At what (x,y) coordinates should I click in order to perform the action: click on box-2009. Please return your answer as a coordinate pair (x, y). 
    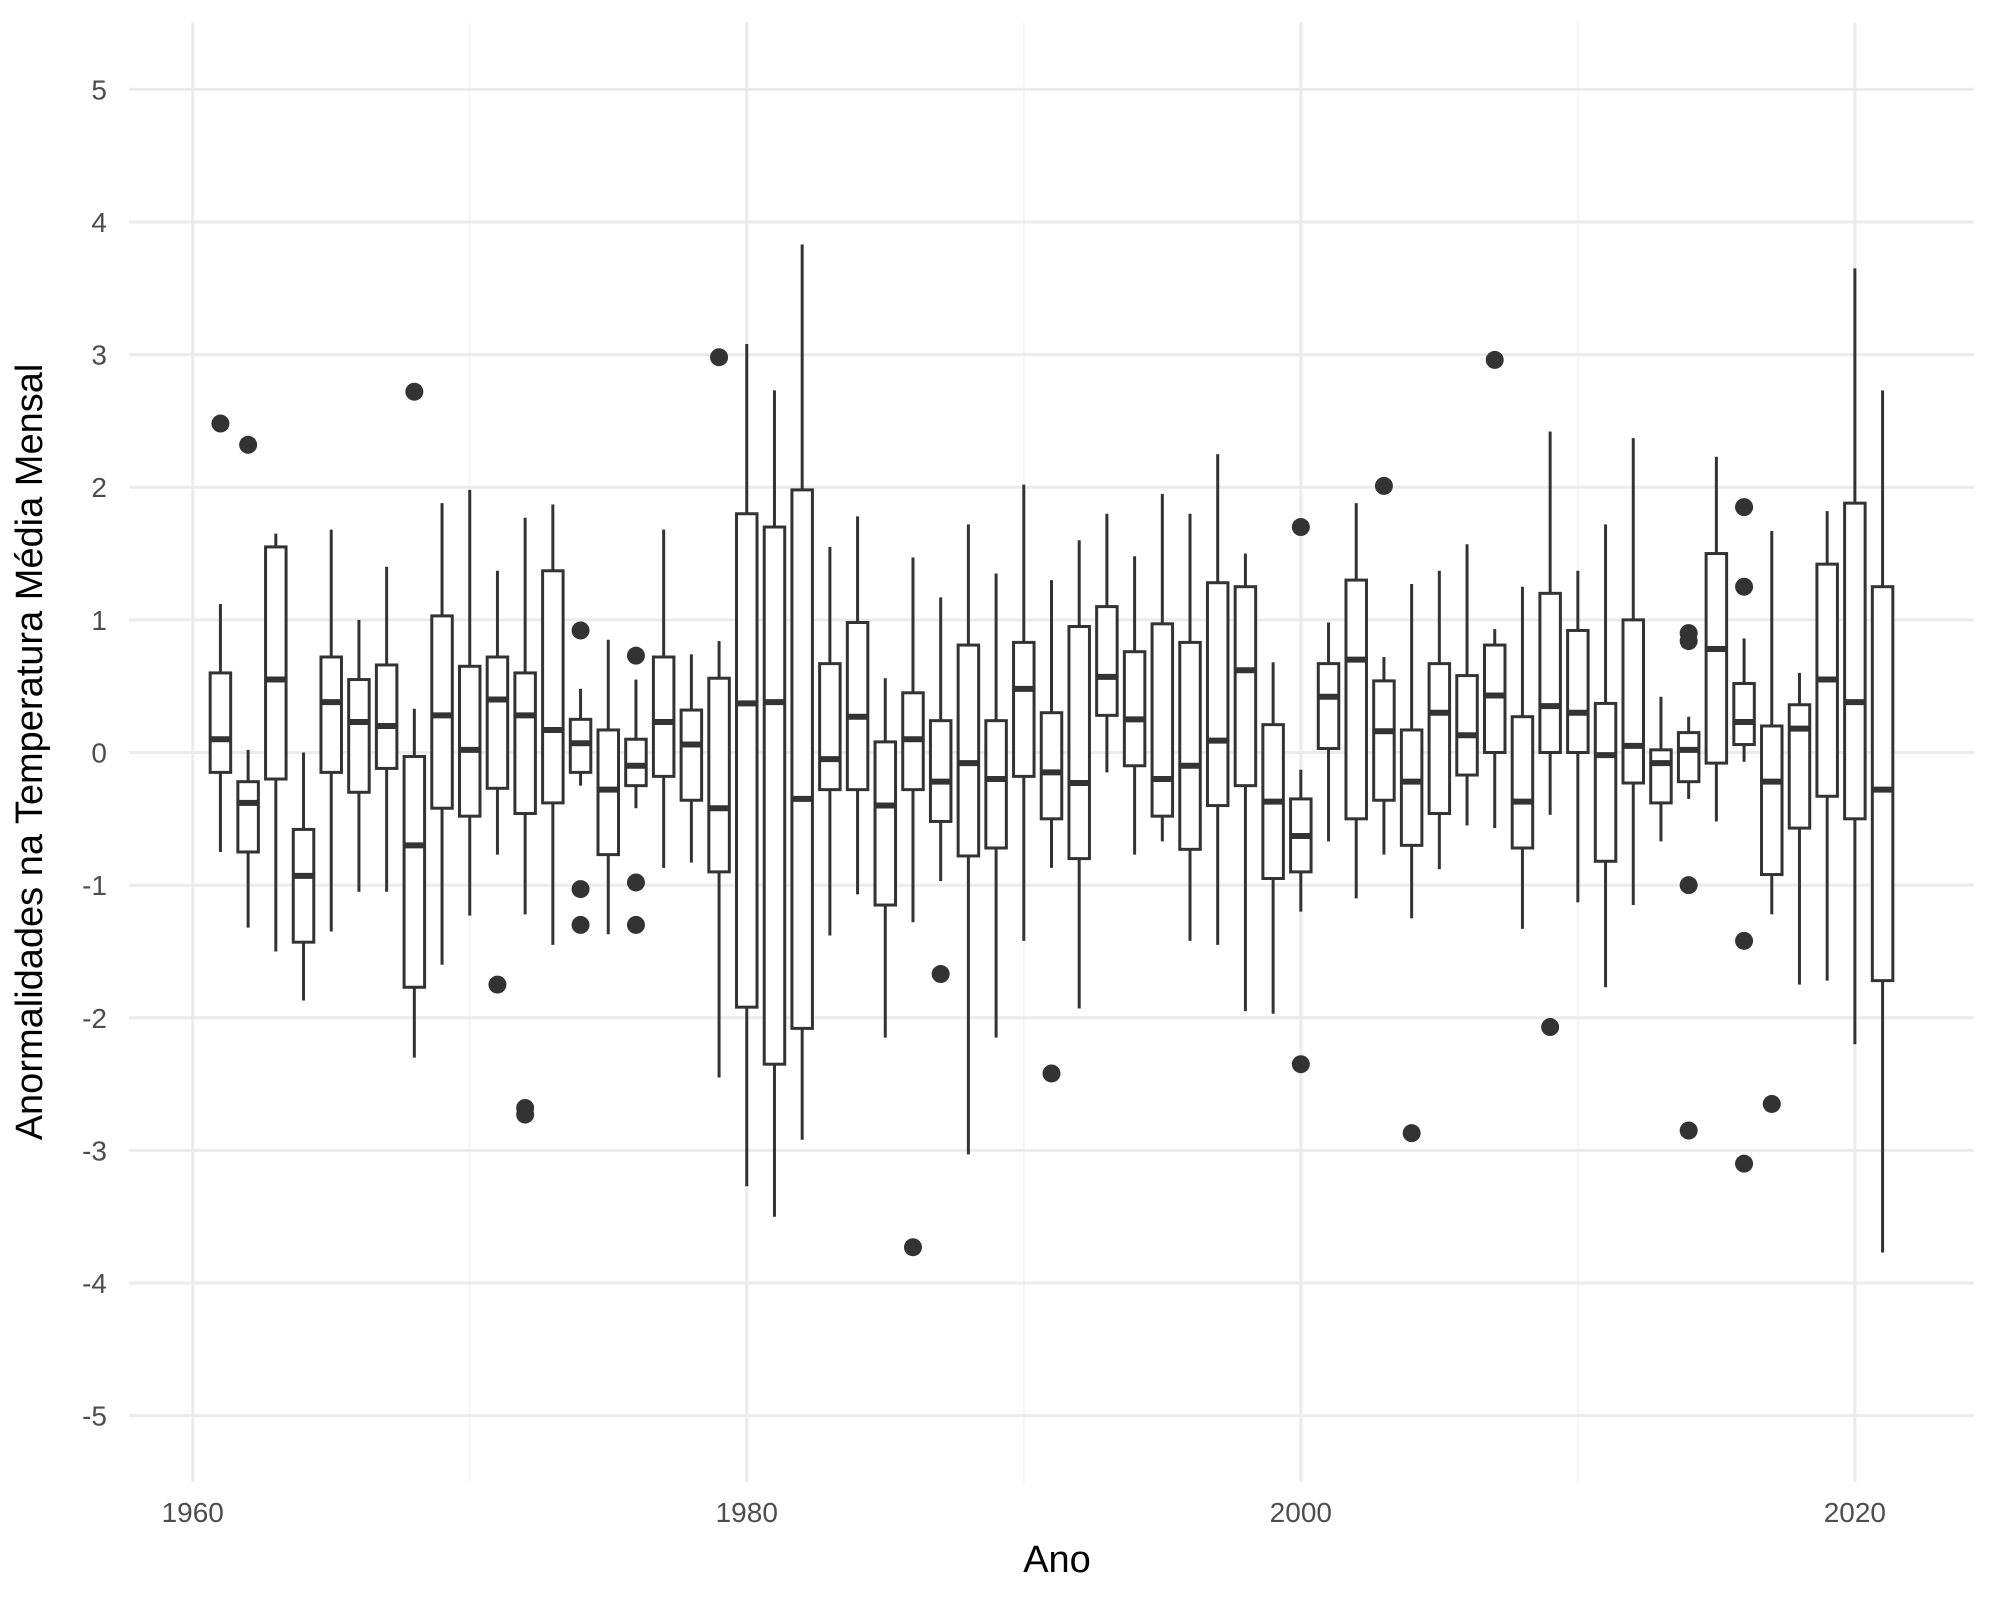
    Looking at the image, I should click on (1550, 734).